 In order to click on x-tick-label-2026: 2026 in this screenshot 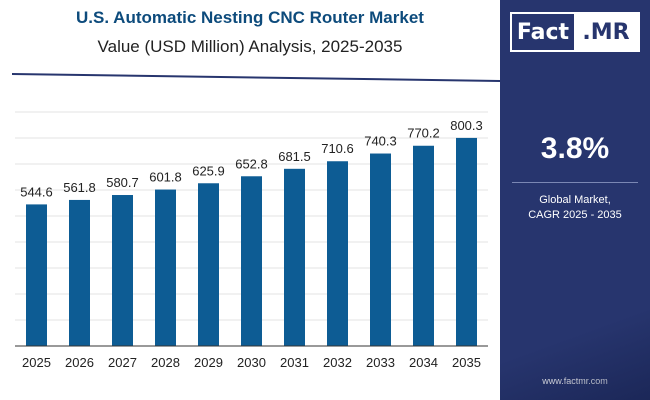, I will do `click(79, 362)`.